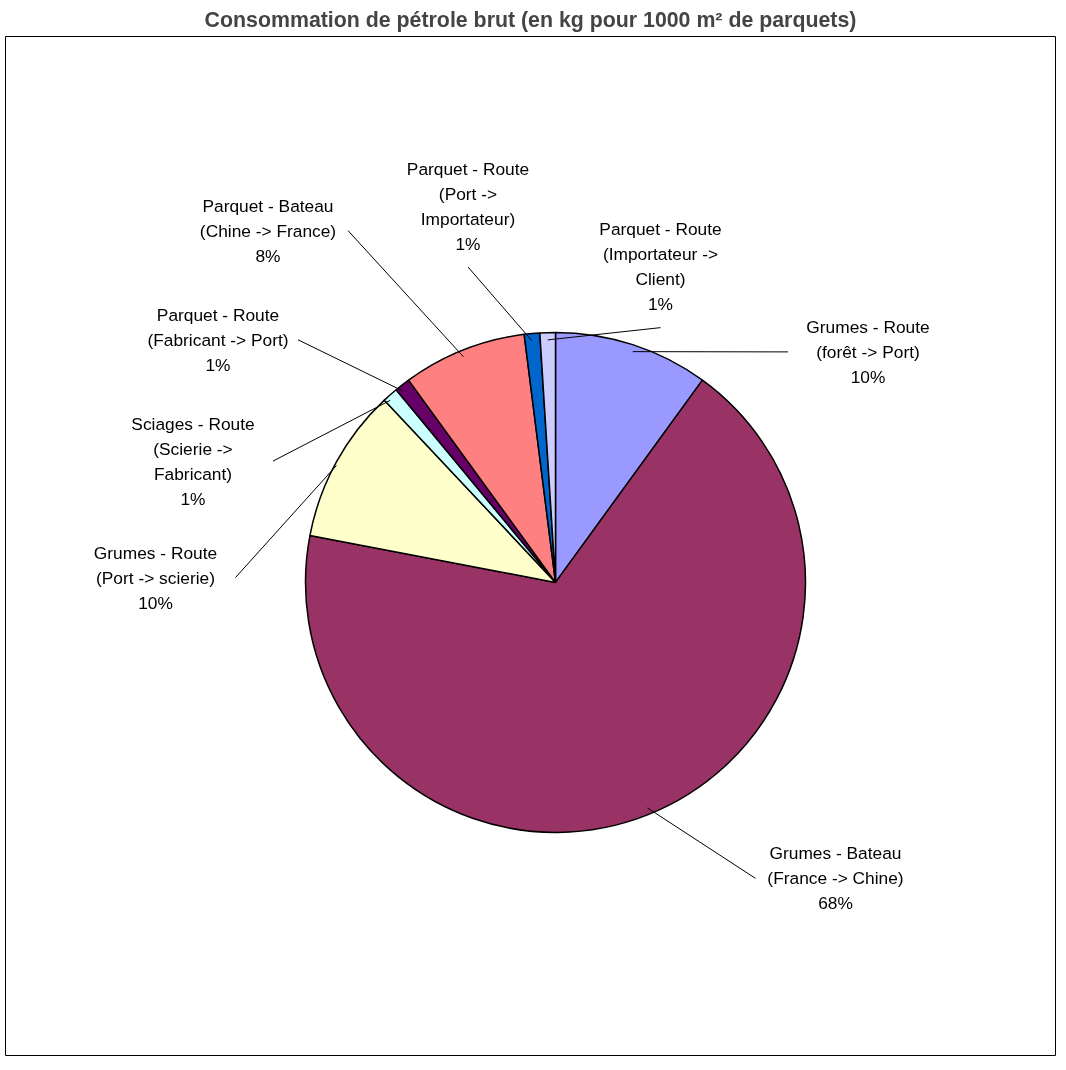 The width and height of the screenshot is (1066, 1070). Describe the element at coordinates (530, 19) in the screenshot. I see `chart-title: Consommation de pétrole brut (en kg pour 1000 m² de parquets)` at that location.